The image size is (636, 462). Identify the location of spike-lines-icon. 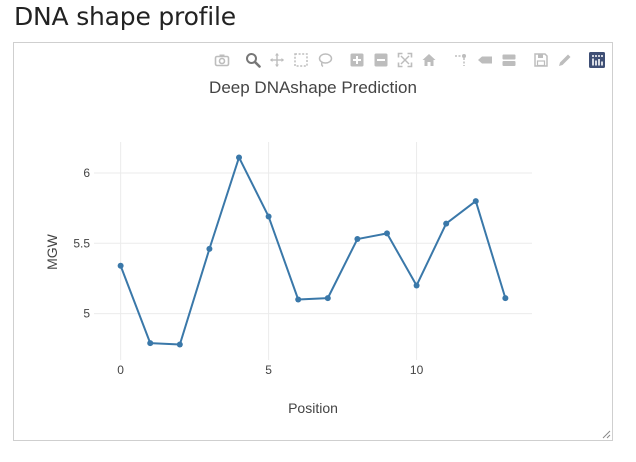
(461, 60).